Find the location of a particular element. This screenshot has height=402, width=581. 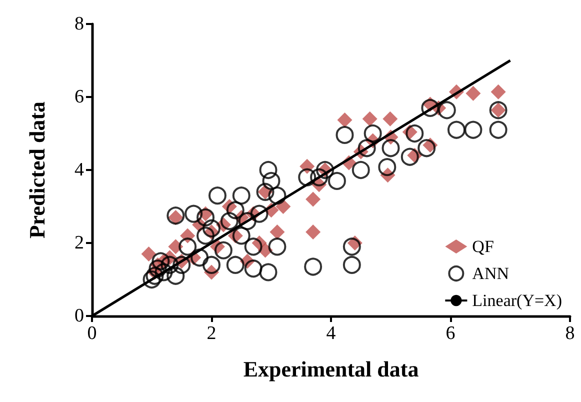

y-axis-title: Predicted data is located at coordinates (37, 170).